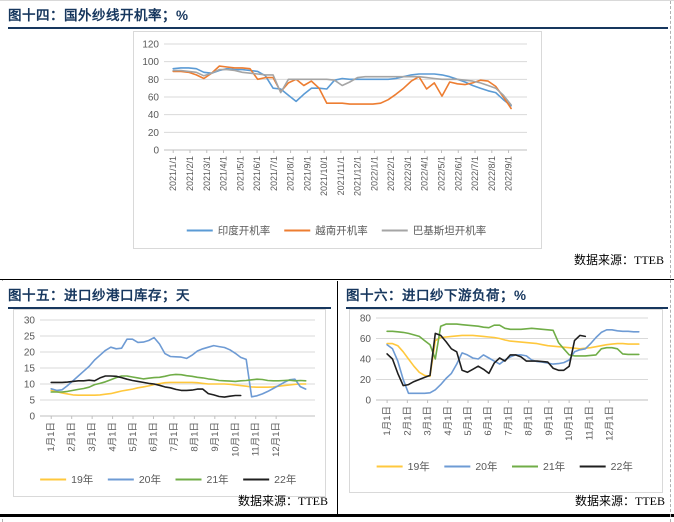 This screenshot has width=674, height=522. What do you see at coordinates (30, 337) in the screenshot?
I see `y-tick-label: 25` at bounding box center [30, 337].